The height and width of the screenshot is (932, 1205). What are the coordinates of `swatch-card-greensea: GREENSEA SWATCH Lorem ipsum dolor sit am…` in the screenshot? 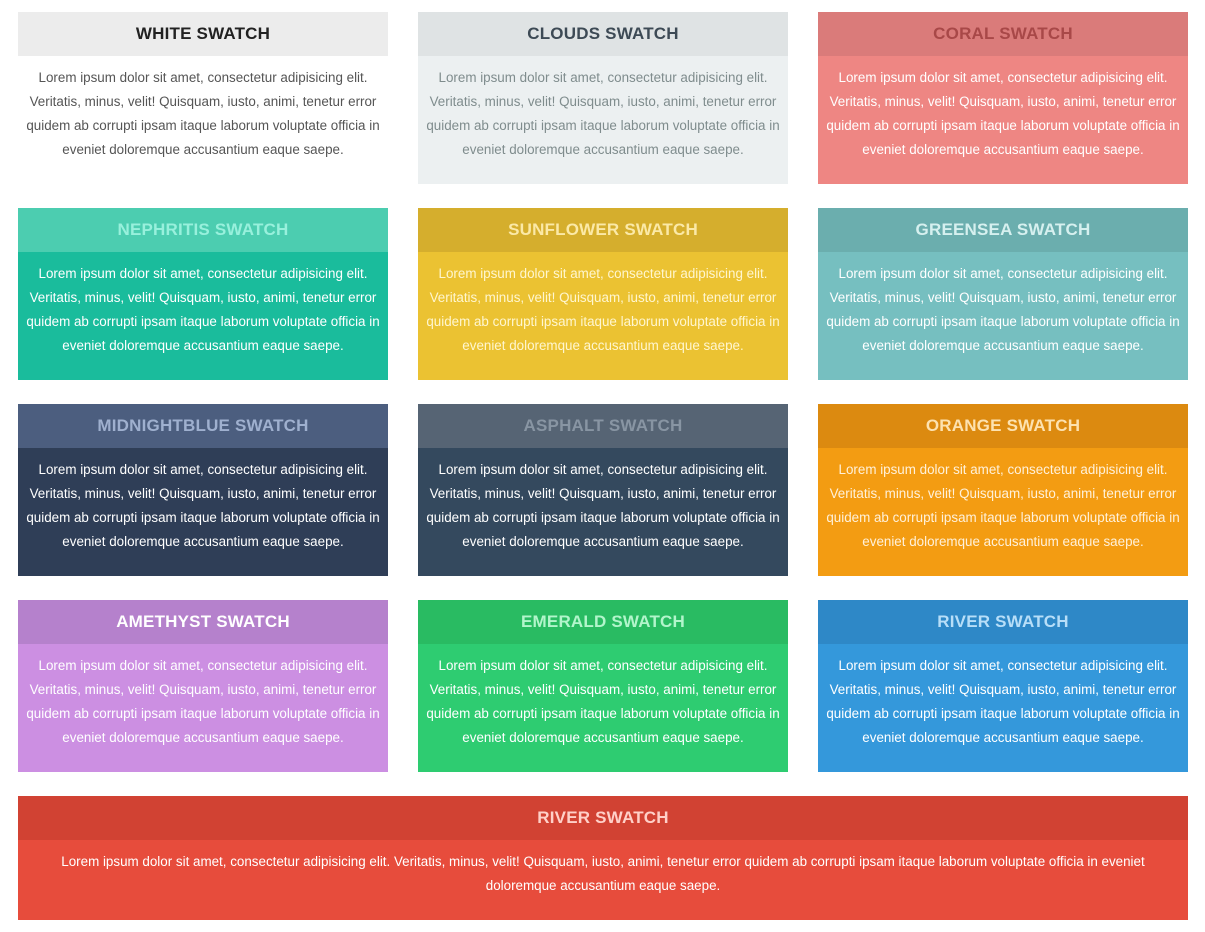 It's located at (1003, 294).